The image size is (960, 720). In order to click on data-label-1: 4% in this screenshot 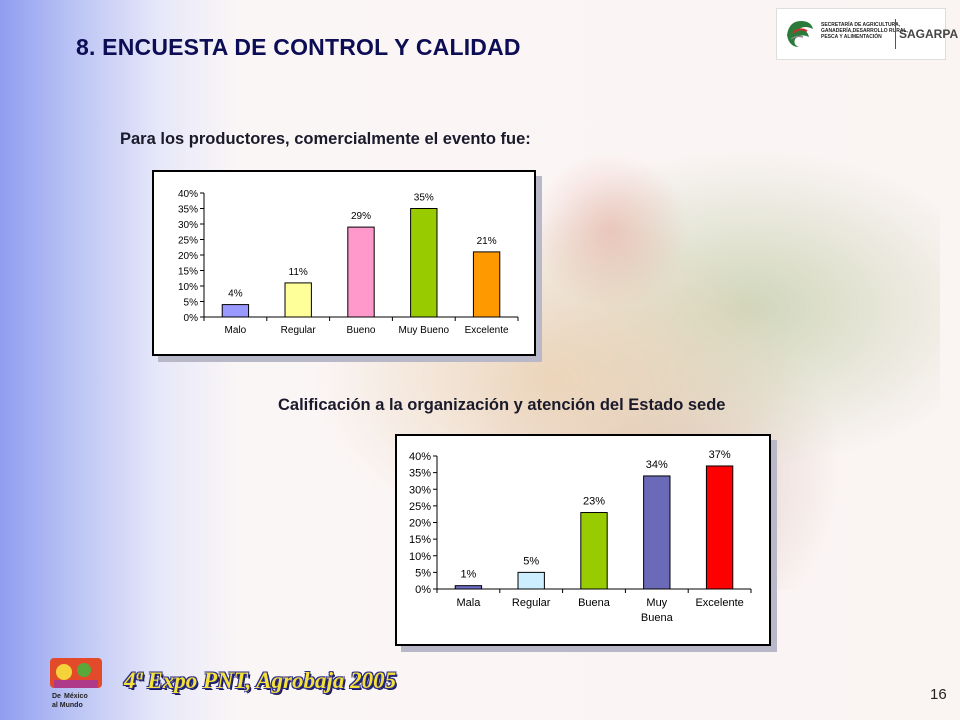, I will do `click(235, 294)`.